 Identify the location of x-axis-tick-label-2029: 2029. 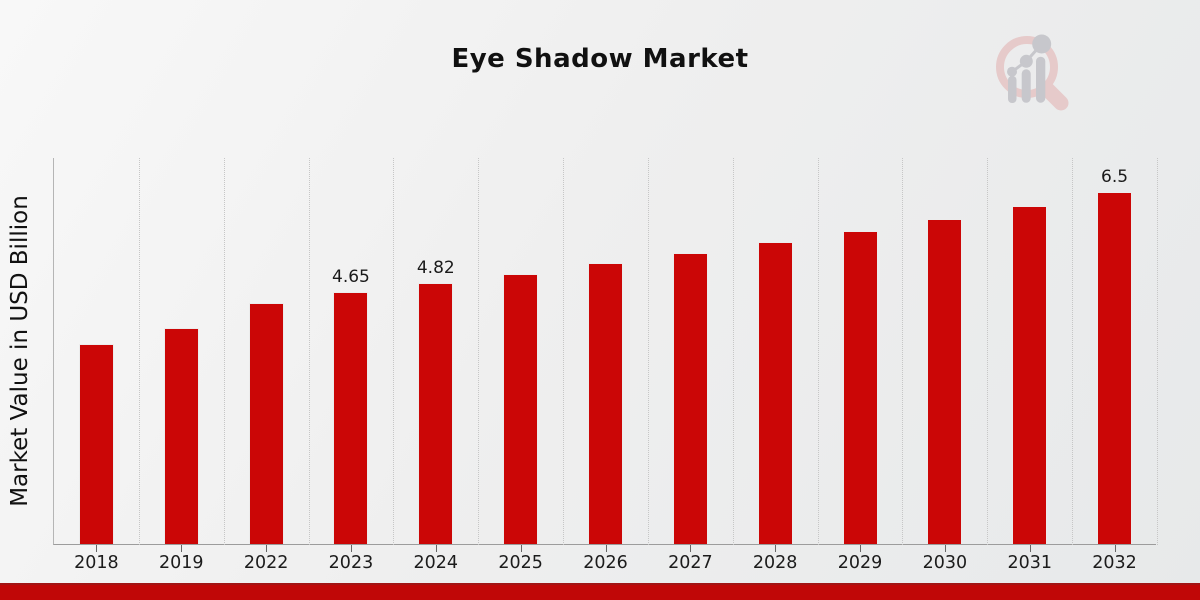
(860, 563).